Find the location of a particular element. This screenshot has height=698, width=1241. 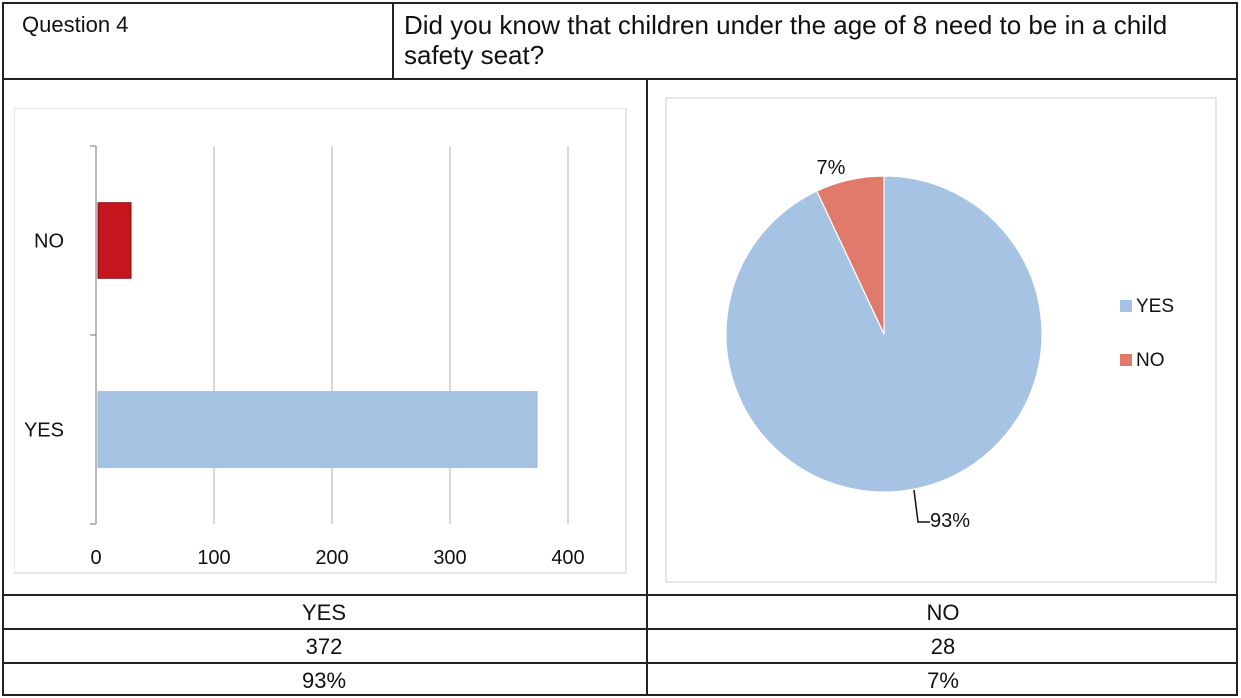

table-count-yes: 372 is located at coordinates (324, 646).